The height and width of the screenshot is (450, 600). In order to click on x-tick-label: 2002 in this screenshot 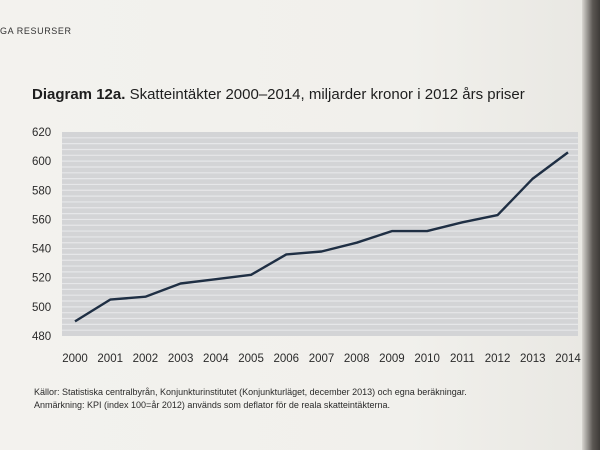, I will do `click(146, 359)`.